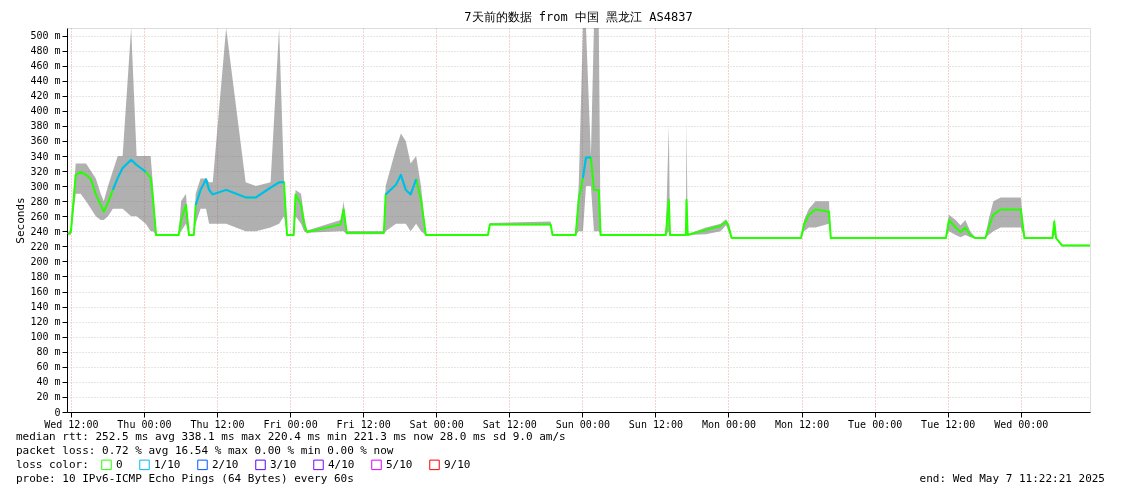 The height and width of the screenshot is (494, 1121). I want to click on y-tick-label: 340 m, so click(45, 156).